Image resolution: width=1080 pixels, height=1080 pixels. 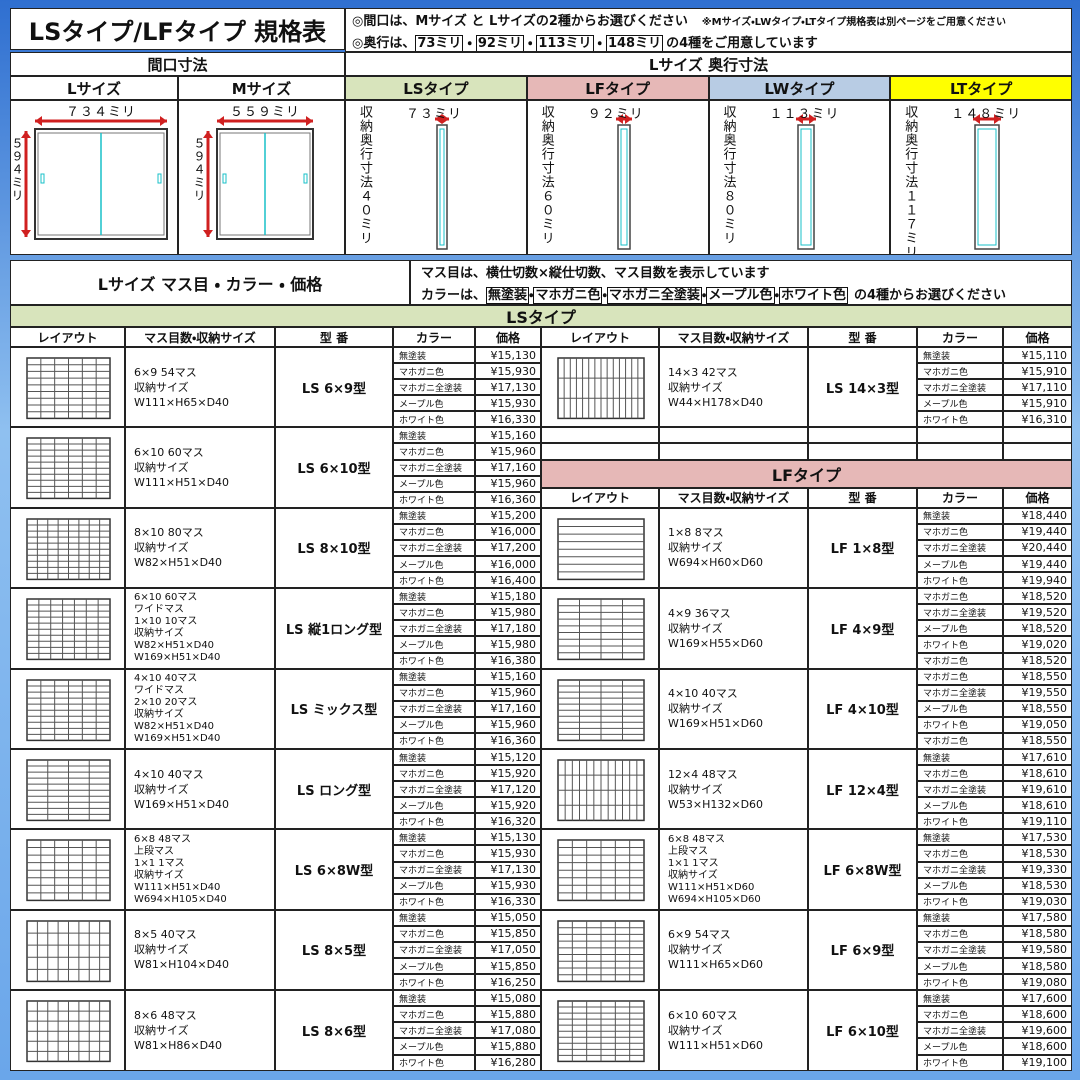 What do you see at coordinates (508, 515) in the screenshot?
I see `price: ¥15,200` at bounding box center [508, 515].